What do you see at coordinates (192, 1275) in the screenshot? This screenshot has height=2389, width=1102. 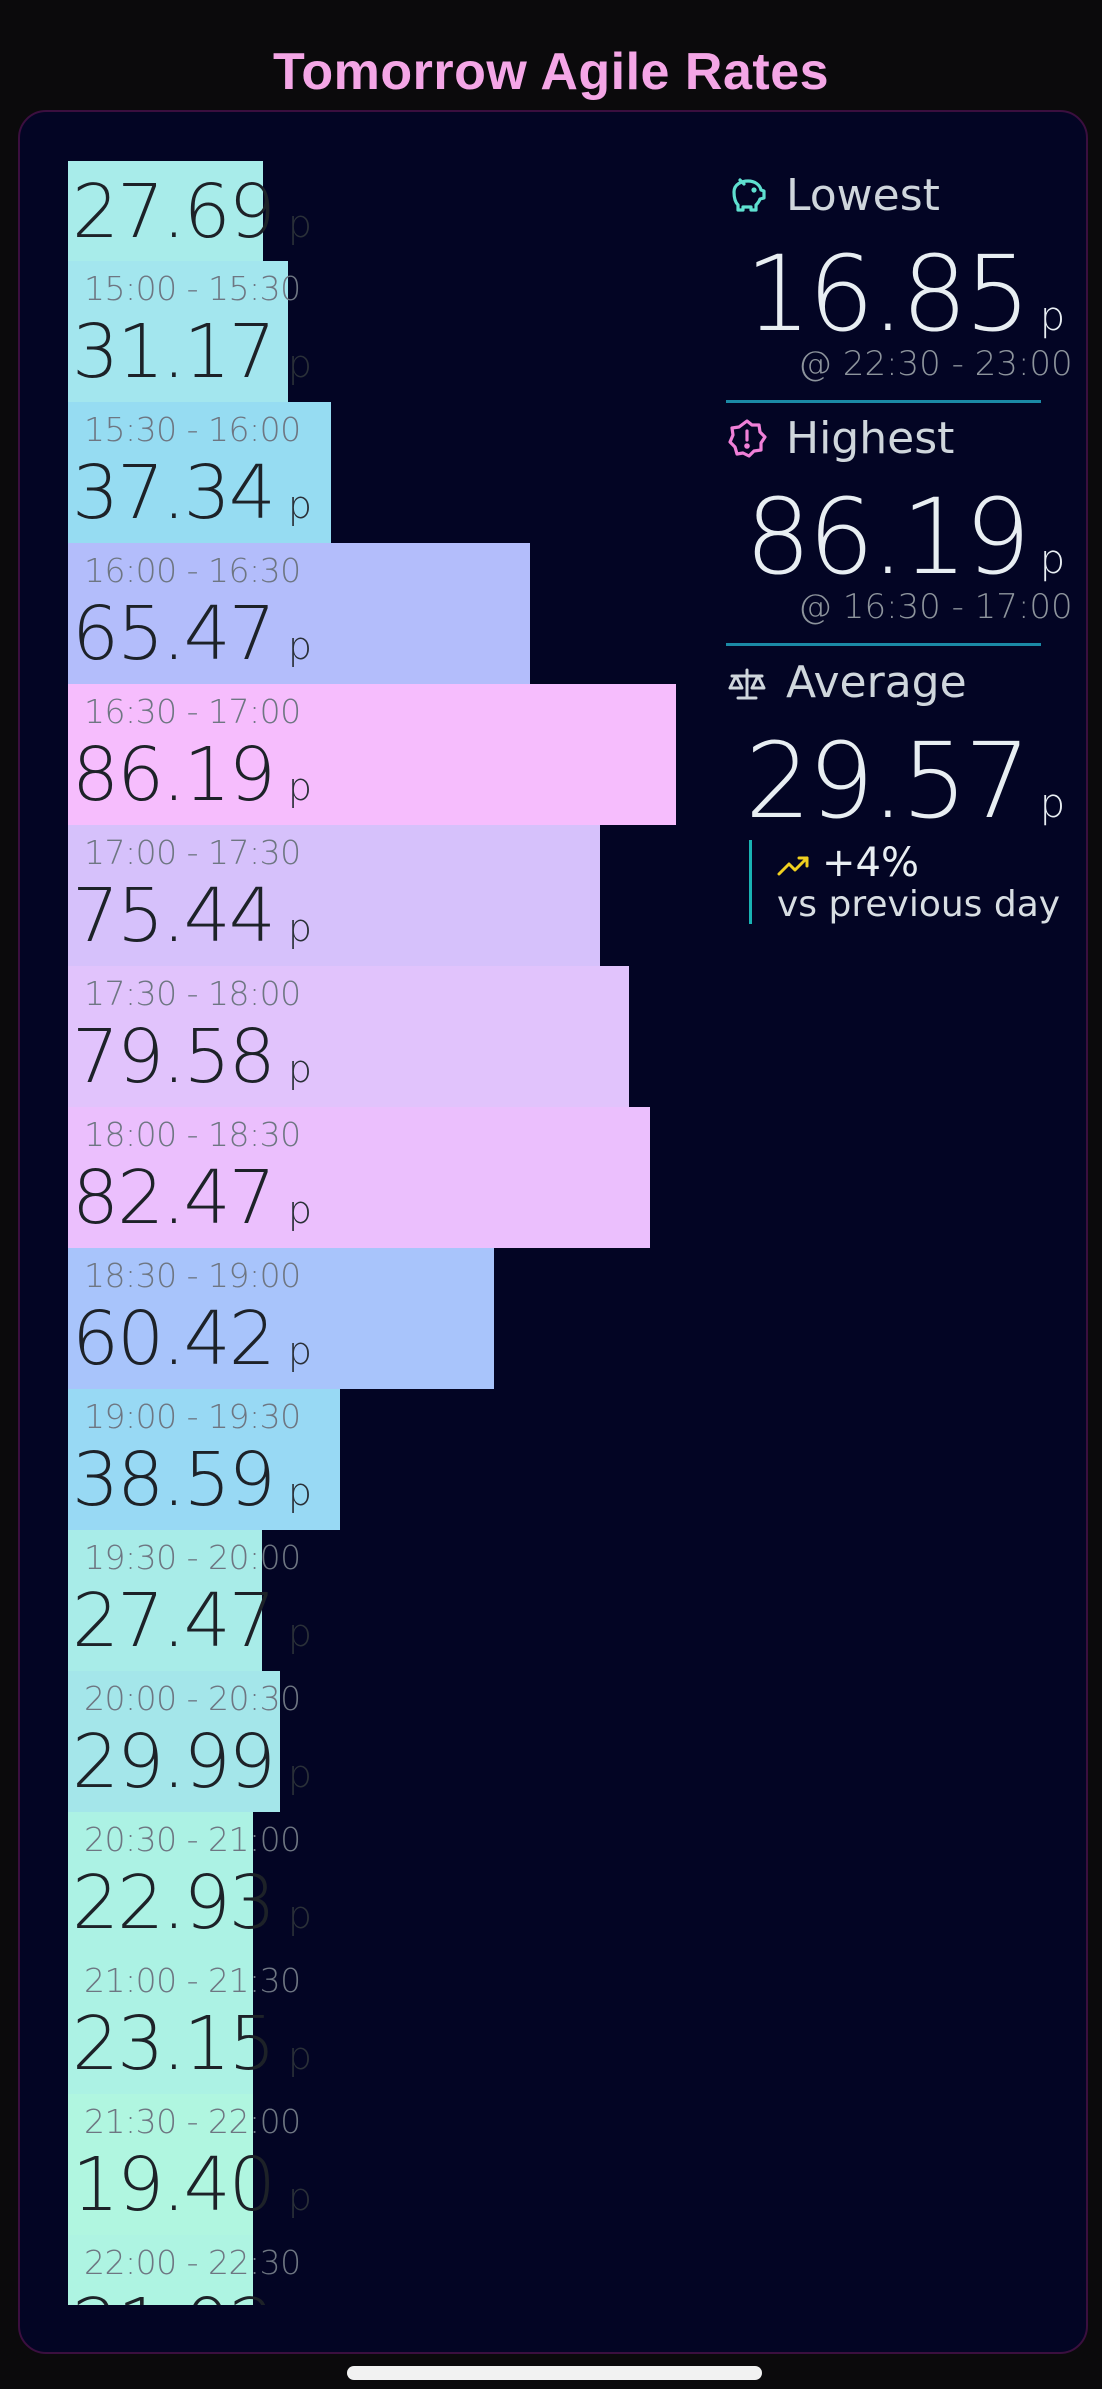 I see `rate-time: 18:30 - 19:00` at bounding box center [192, 1275].